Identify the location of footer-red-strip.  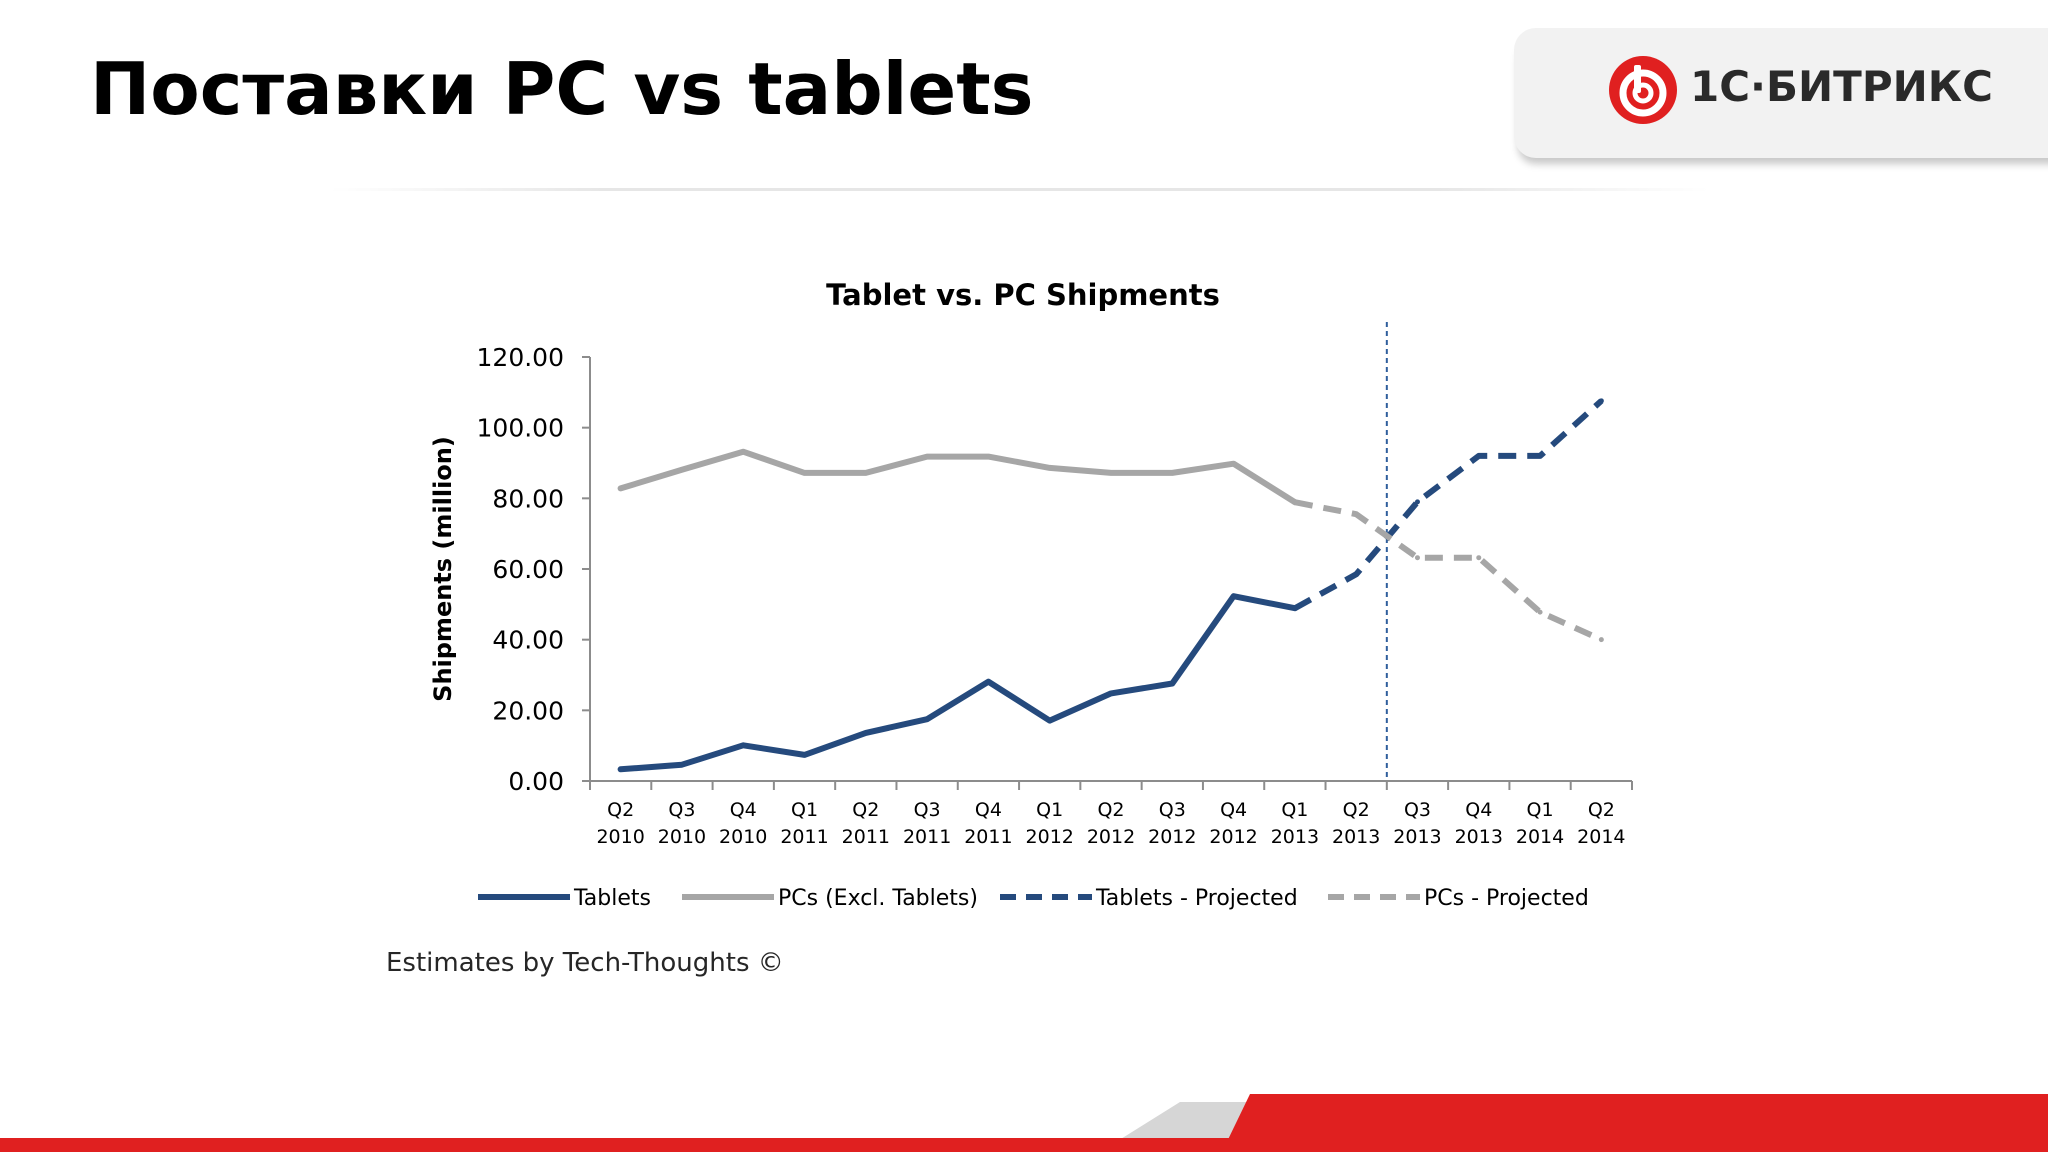
(1024, 1145).